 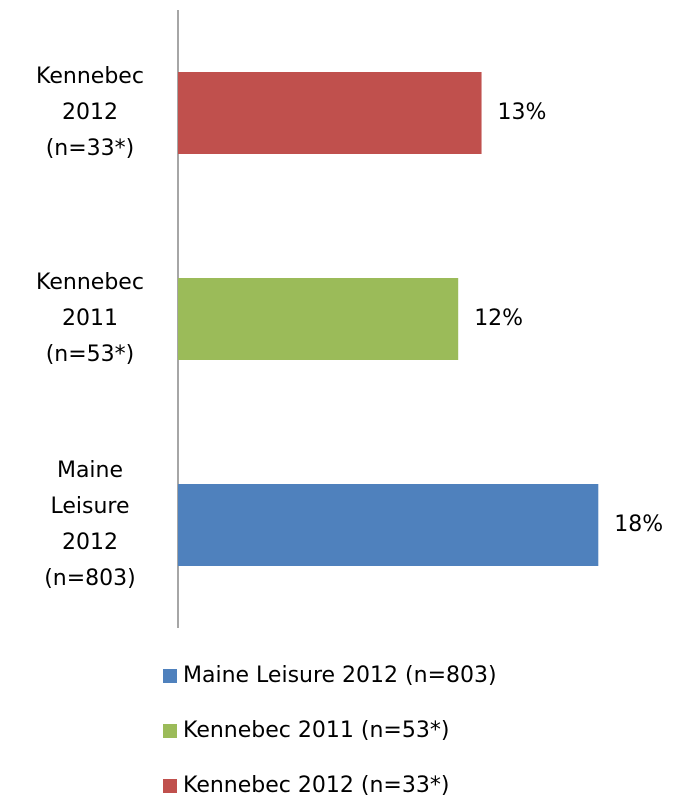 I want to click on legend-label: Kennebec 2011 (n=53*), so click(x=316, y=730).